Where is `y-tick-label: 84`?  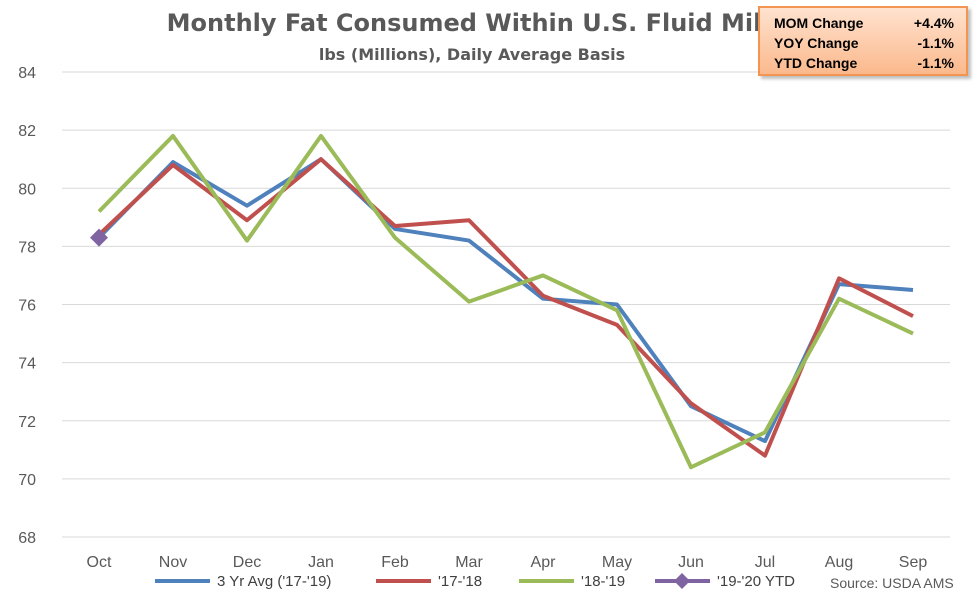 y-tick-label: 84 is located at coordinates (27, 73).